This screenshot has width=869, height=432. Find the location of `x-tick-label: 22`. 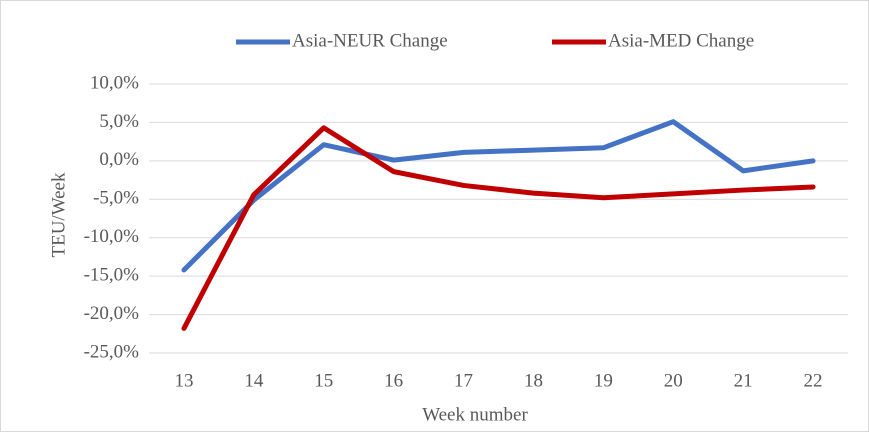

x-tick-label: 22 is located at coordinates (813, 380).